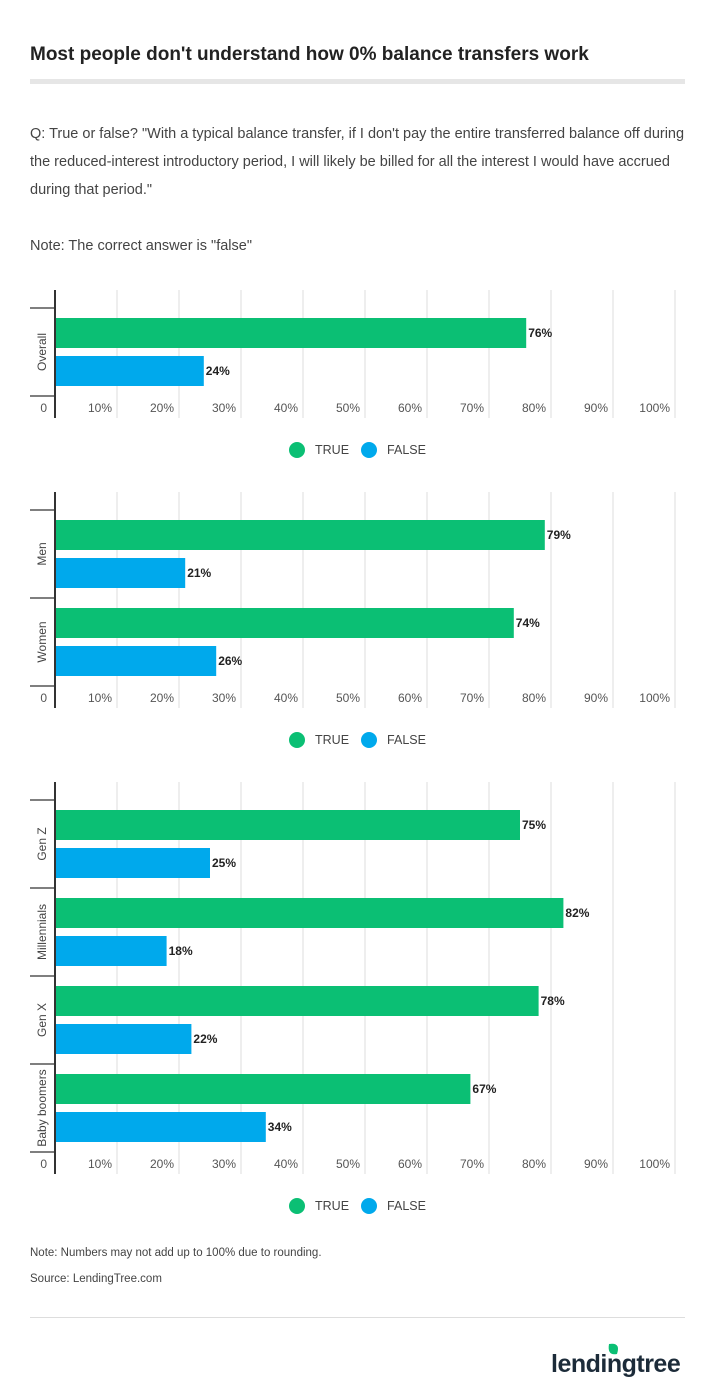 Image resolution: width=715 pixels, height=1399 pixels. I want to click on data-label: 74%, so click(528, 623).